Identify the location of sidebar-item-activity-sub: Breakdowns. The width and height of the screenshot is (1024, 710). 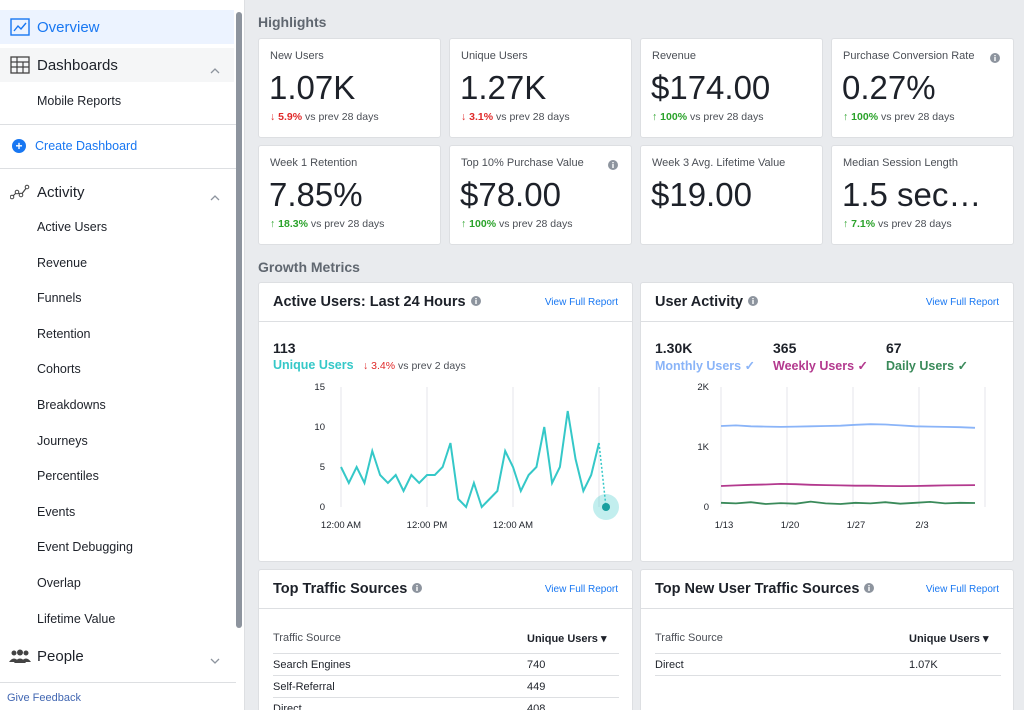
(71, 405).